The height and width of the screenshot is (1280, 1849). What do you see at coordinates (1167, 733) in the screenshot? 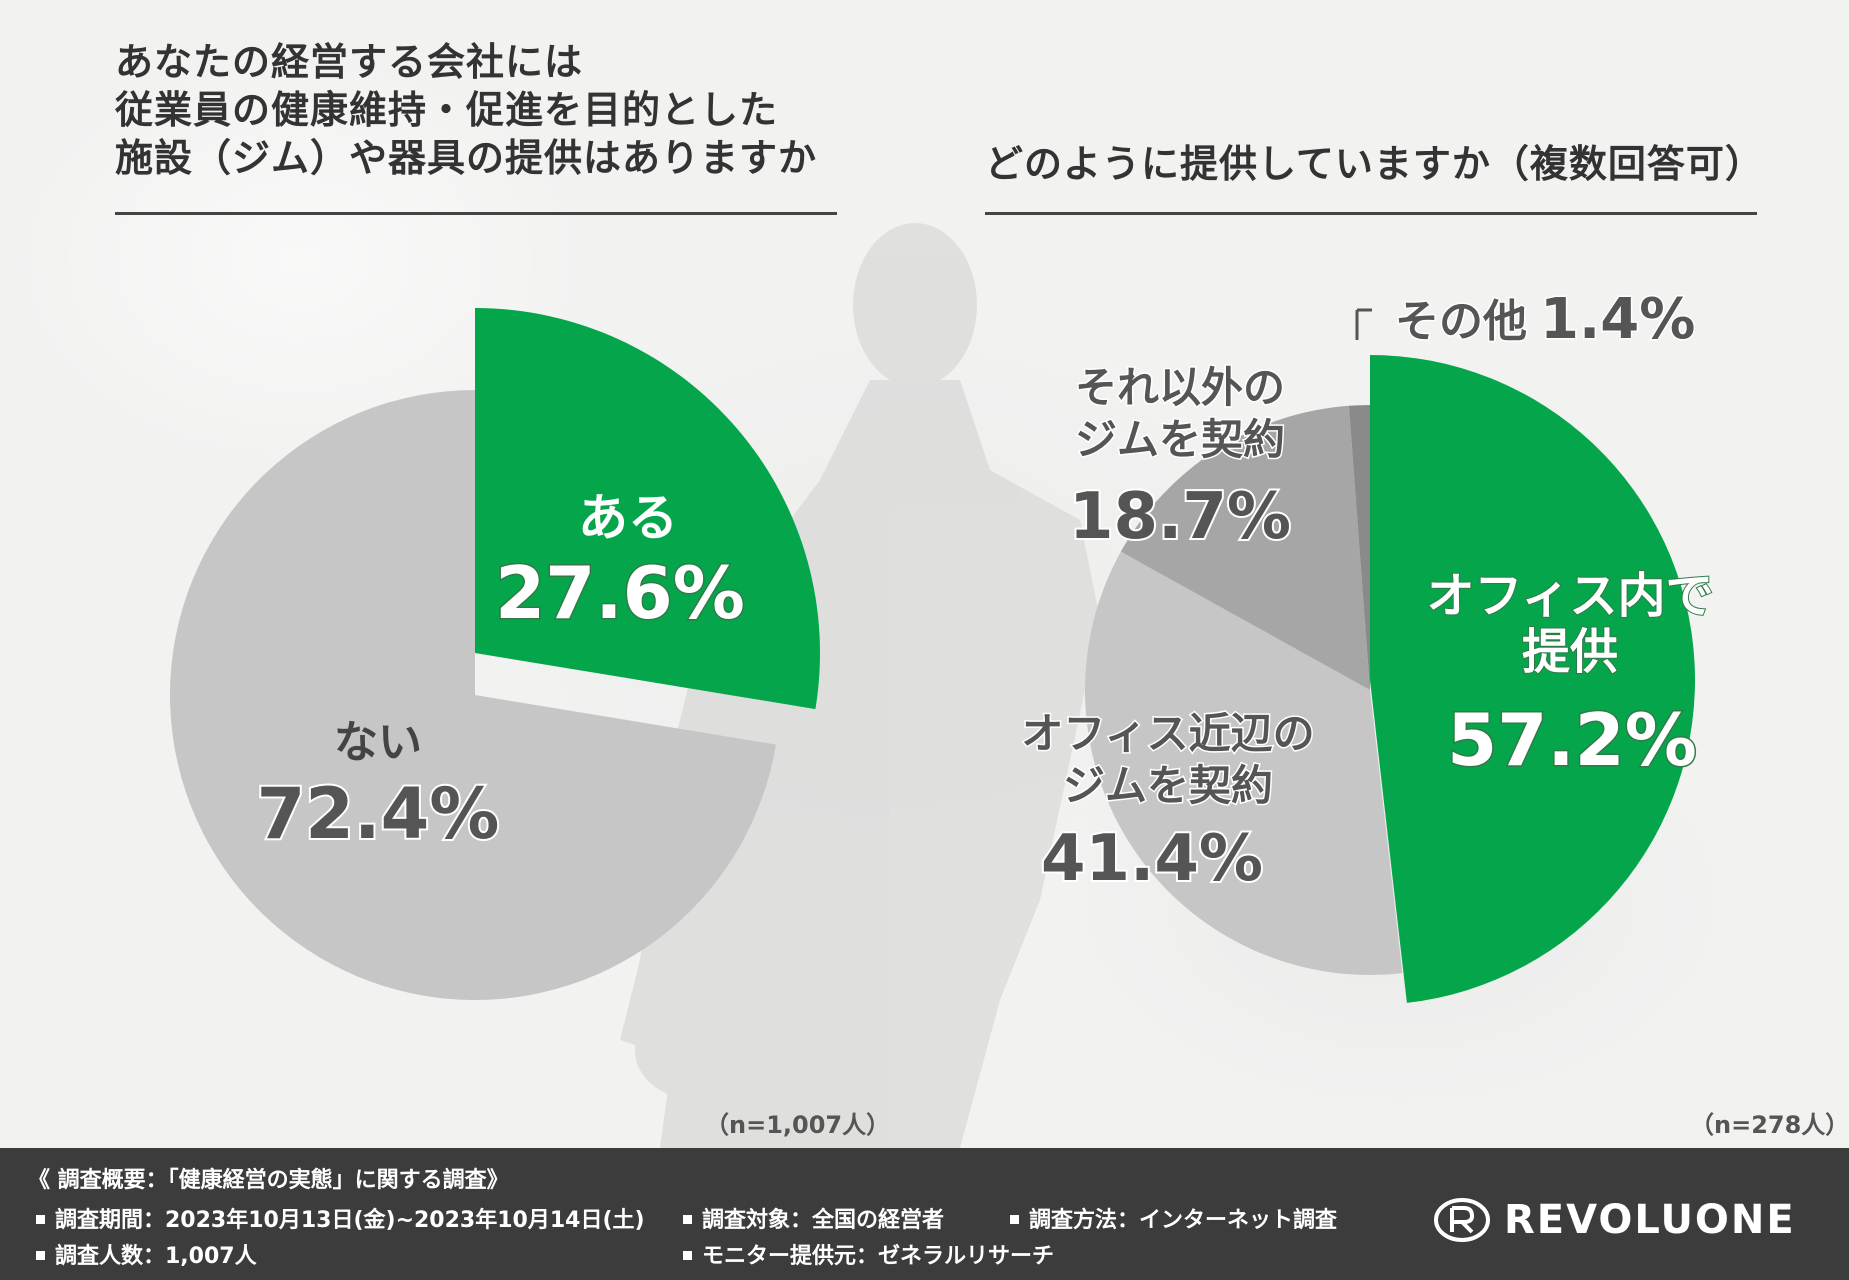
I see `slice-label-office-nearby-line-1: オフィス近辺の` at bounding box center [1167, 733].